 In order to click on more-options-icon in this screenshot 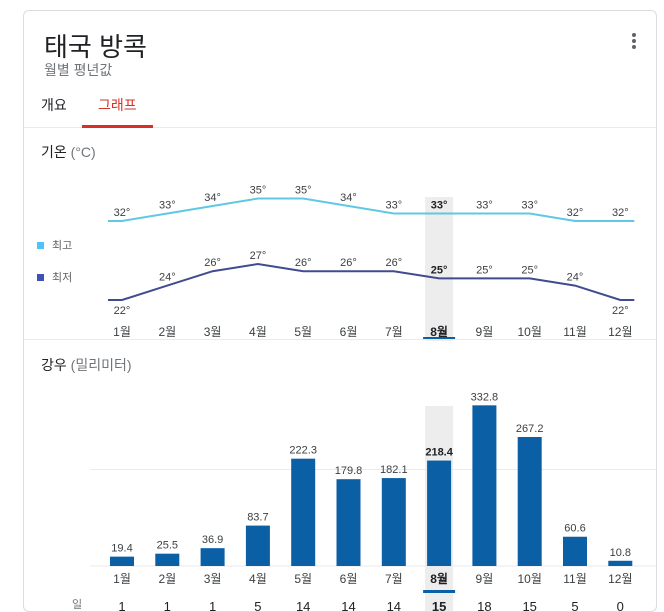, I will do `click(634, 41)`.